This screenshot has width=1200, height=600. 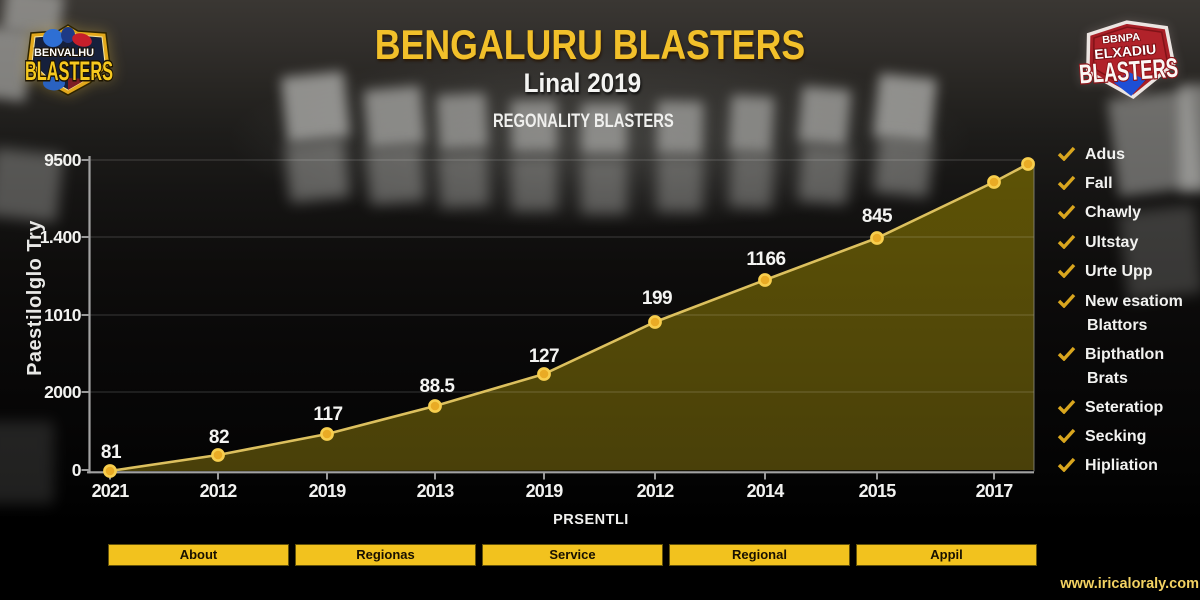 What do you see at coordinates (1121, 38) in the screenshot?
I see `svg-text: BBNPA` at bounding box center [1121, 38].